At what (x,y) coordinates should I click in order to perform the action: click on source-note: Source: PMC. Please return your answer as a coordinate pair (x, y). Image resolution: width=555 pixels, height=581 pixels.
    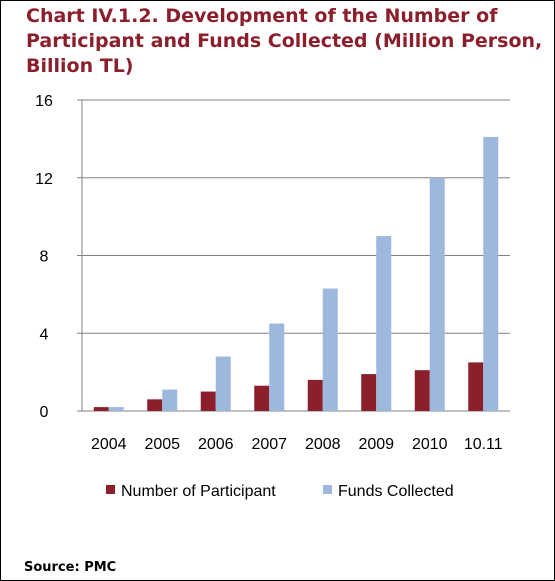
    Looking at the image, I should click on (70, 567).